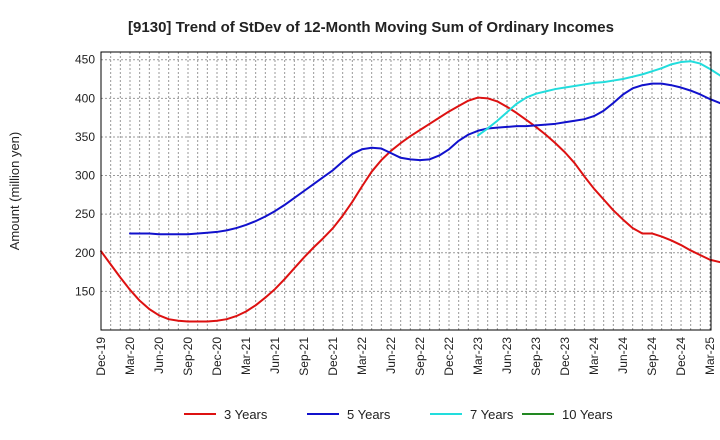 This screenshot has height=440, width=720. Describe the element at coordinates (130, 356) in the screenshot. I see `x-tick-label: Mar-20` at that location.